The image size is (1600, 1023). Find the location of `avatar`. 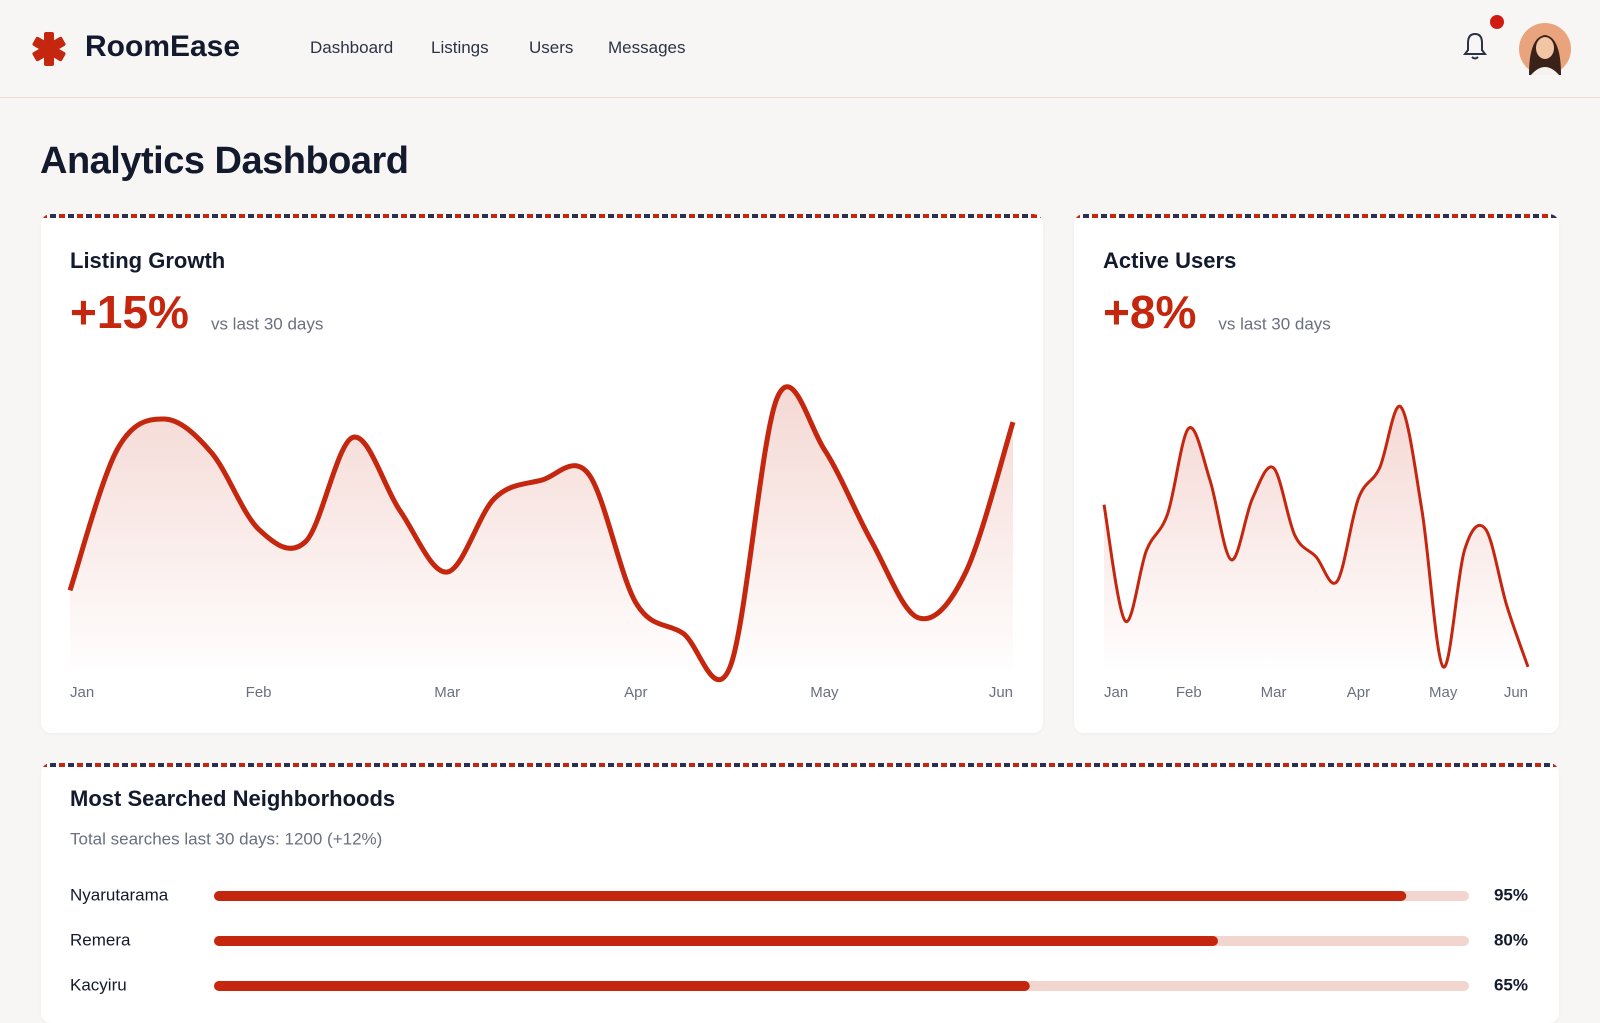

avatar is located at coordinates (1545, 49).